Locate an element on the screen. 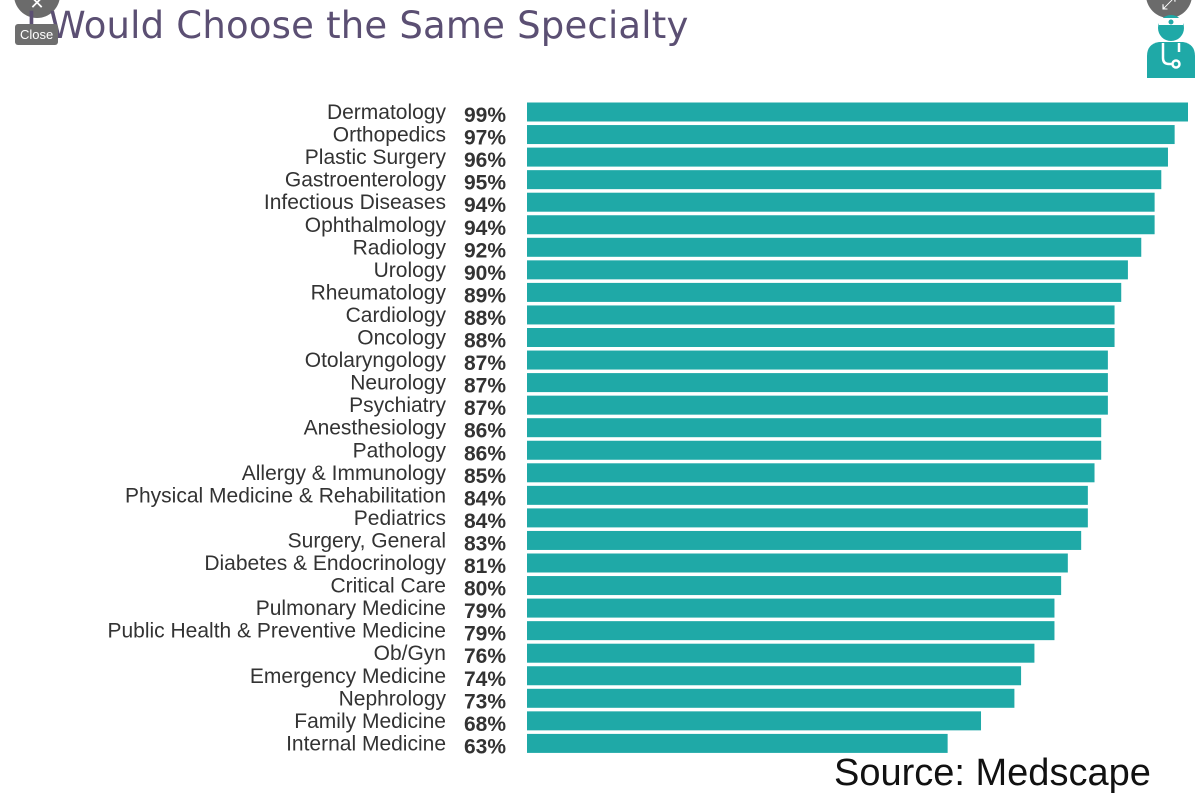  category-label: Oncology is located at coordinates (401, 338).